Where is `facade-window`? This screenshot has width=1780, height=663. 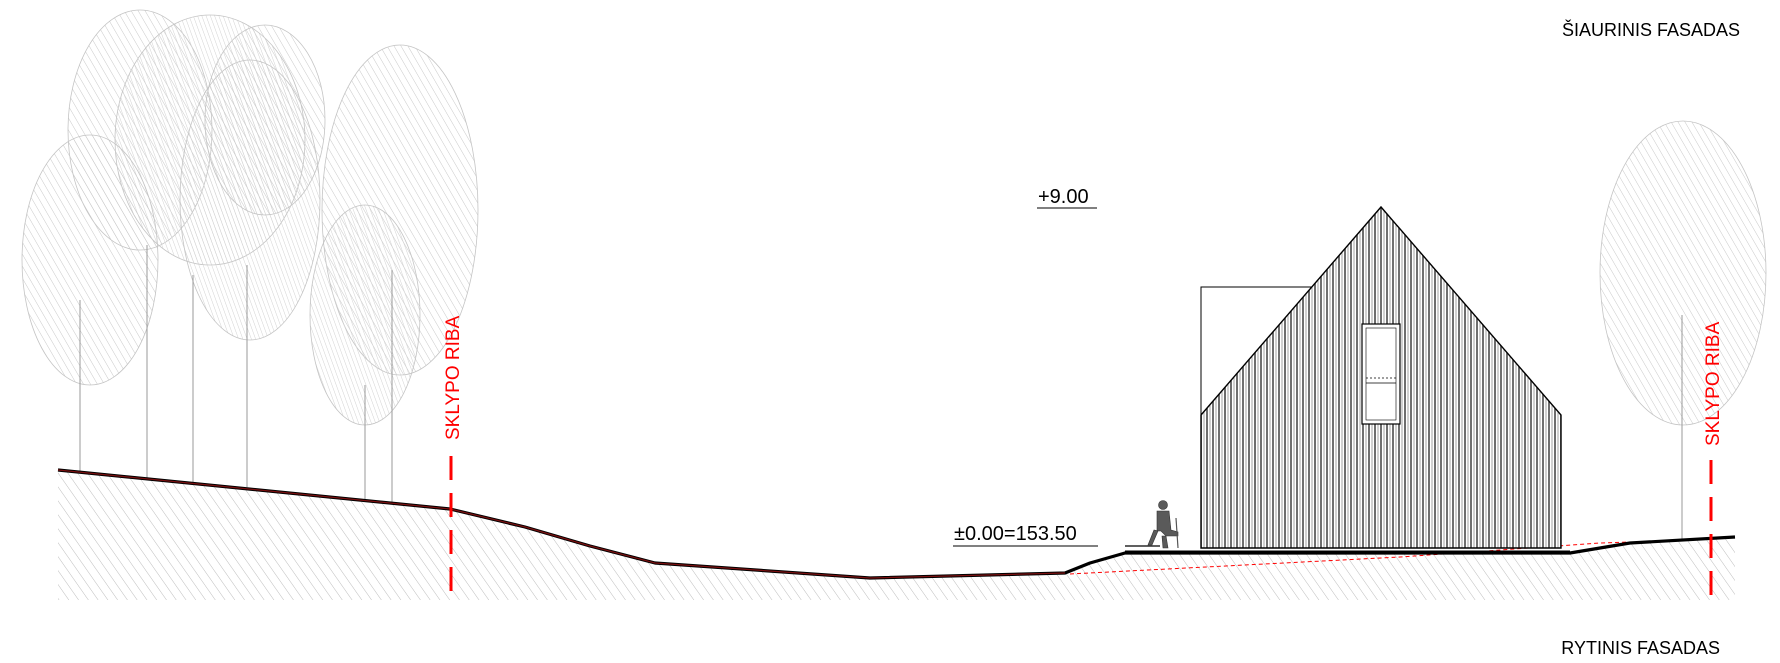
facade-window is located at coordinates (1381, 374).